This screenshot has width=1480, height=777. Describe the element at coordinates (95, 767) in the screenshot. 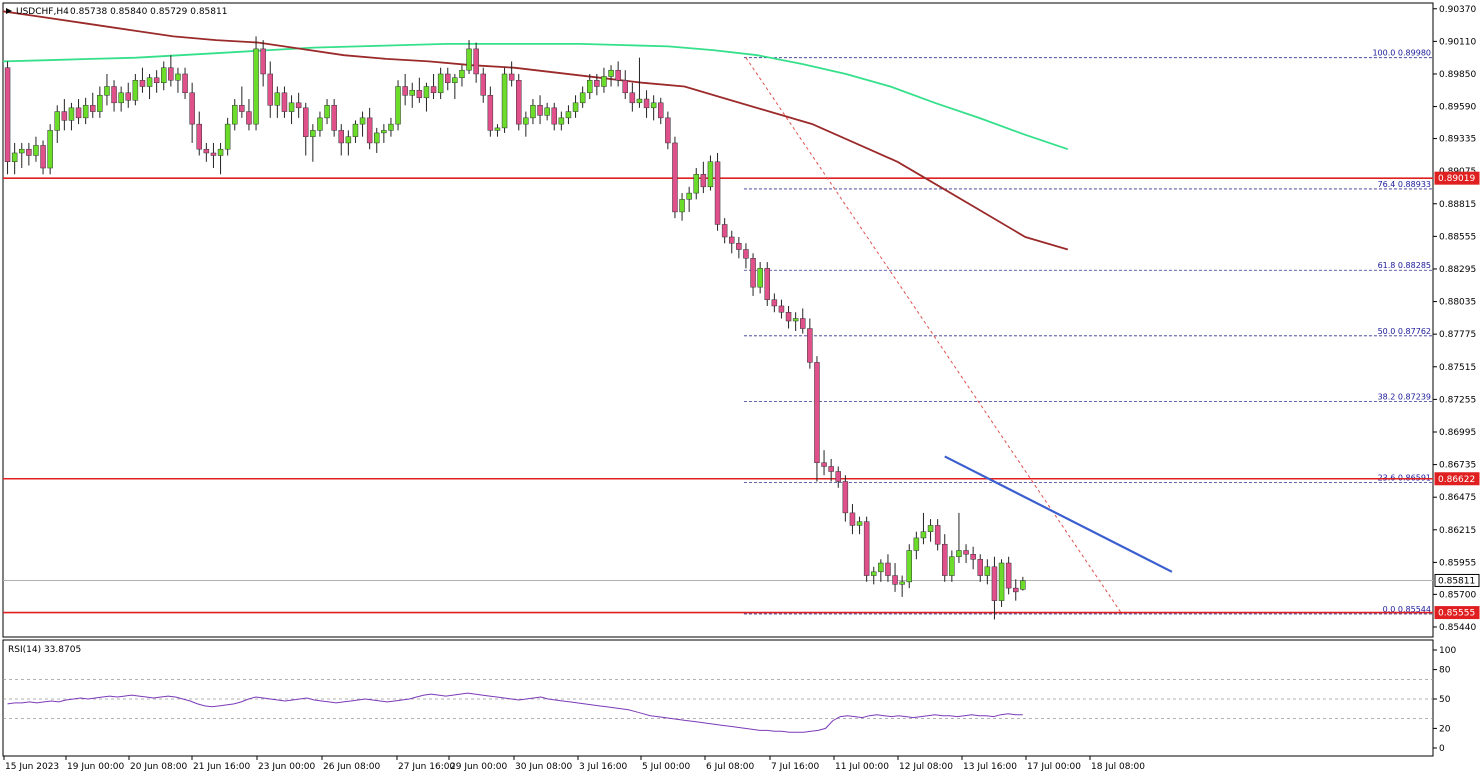

I see `time-tick-label: 19 Jun 00:00` at that location.